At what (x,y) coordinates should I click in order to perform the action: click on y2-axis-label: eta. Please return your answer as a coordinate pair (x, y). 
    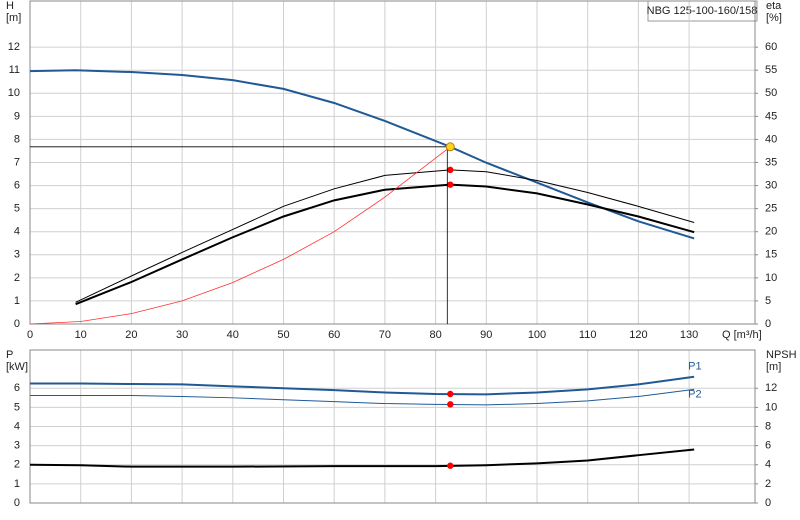
    Looking at the image, I should click on (774, 6).